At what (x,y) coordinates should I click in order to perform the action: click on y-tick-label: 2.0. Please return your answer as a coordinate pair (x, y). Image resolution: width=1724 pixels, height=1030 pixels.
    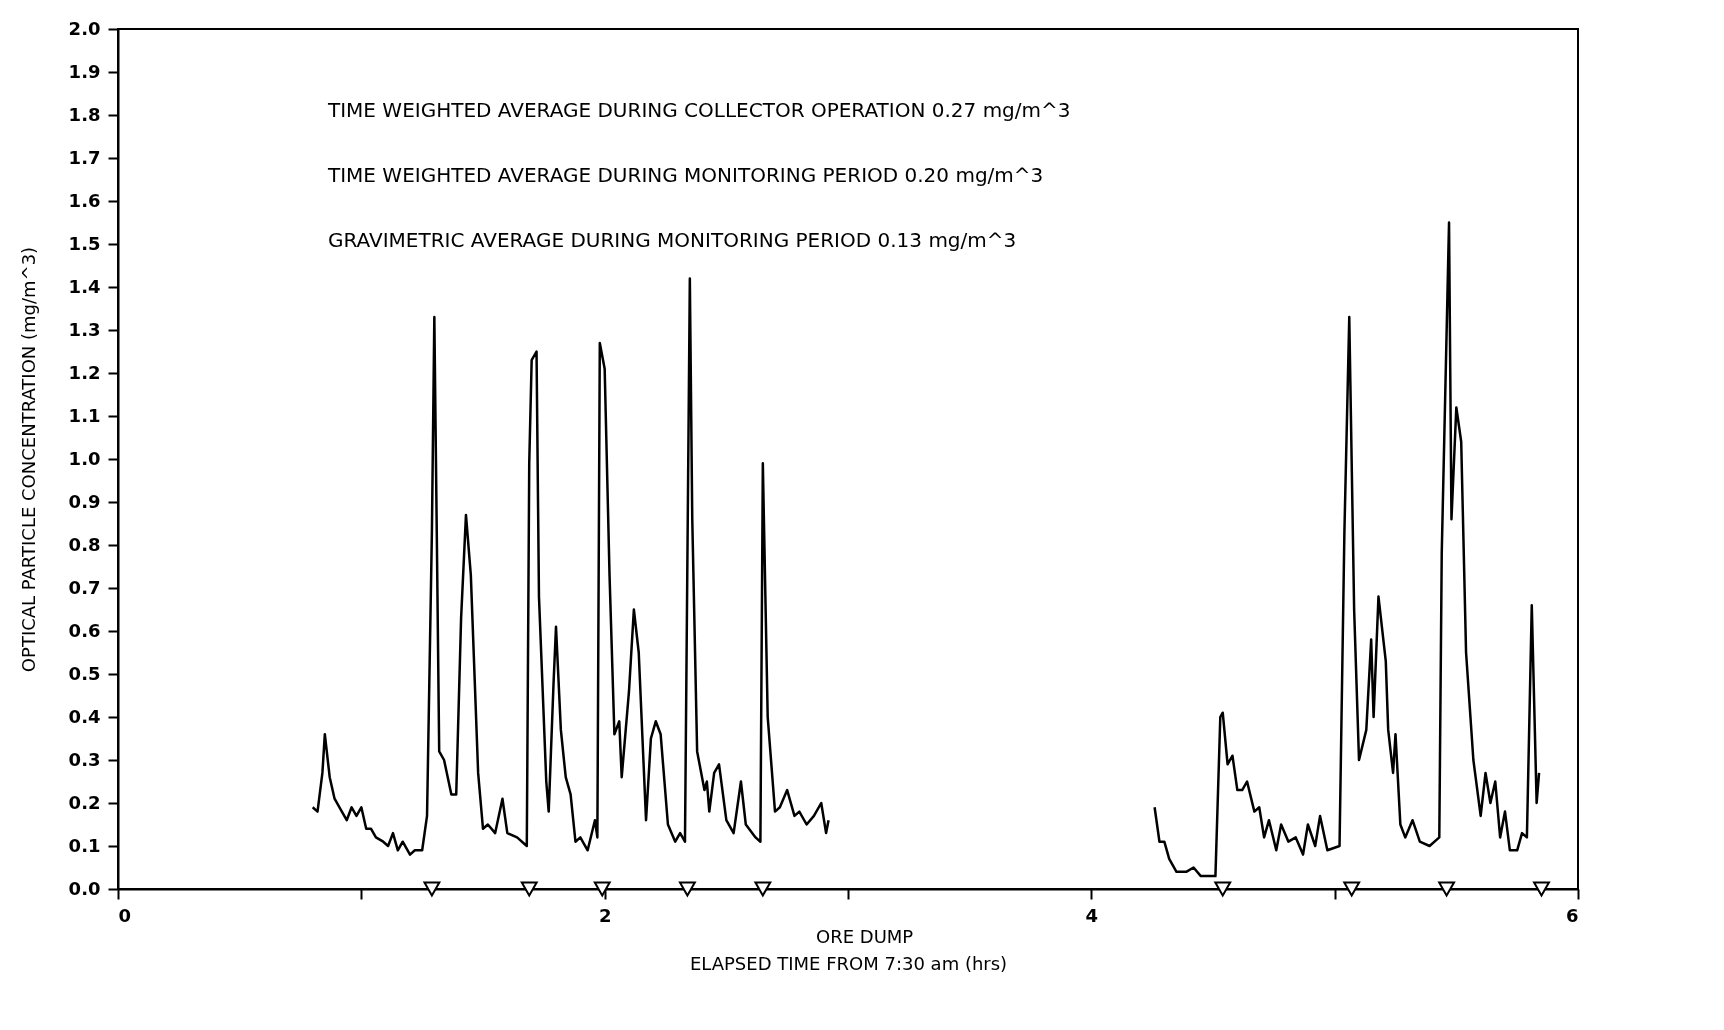
    Looking at the image, I should click on (84, 28).